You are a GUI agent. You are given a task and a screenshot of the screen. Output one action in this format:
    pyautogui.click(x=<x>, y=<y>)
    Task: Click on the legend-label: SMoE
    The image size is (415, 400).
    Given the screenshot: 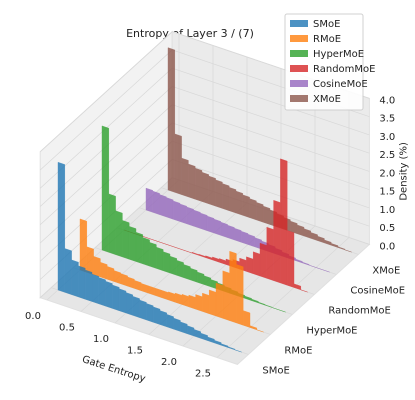 What is the action you would take?
    pyautogui.click(x=326, y=24)
    